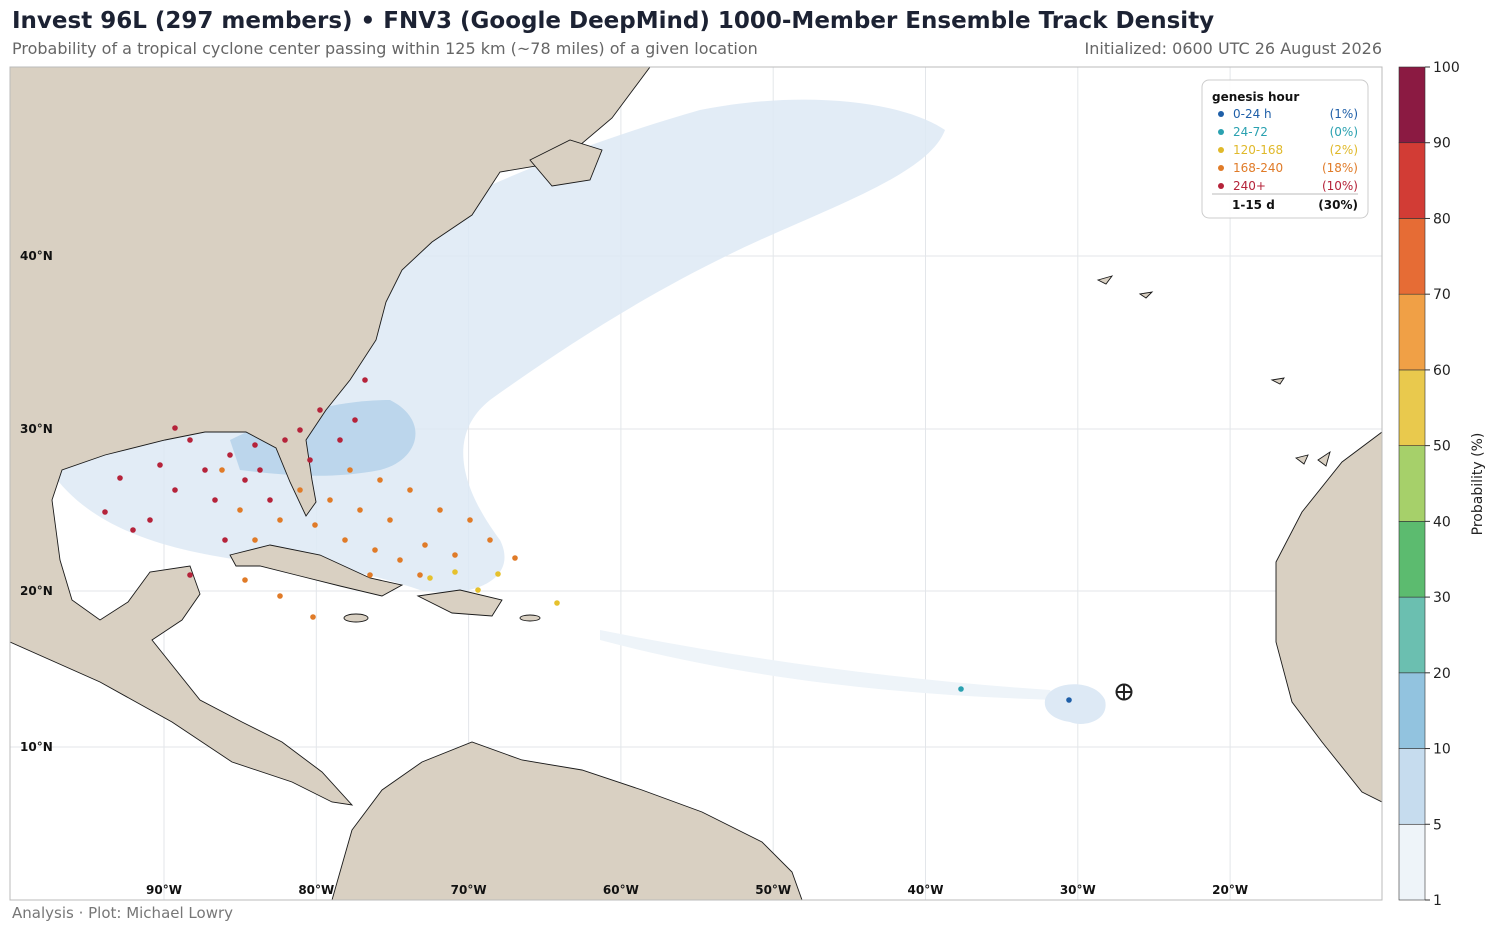 The image size is (1500, 928). What do you see at coordinates (1213, 371) in the screenshot?
I see `islands` at bounding box center [1213, 371].